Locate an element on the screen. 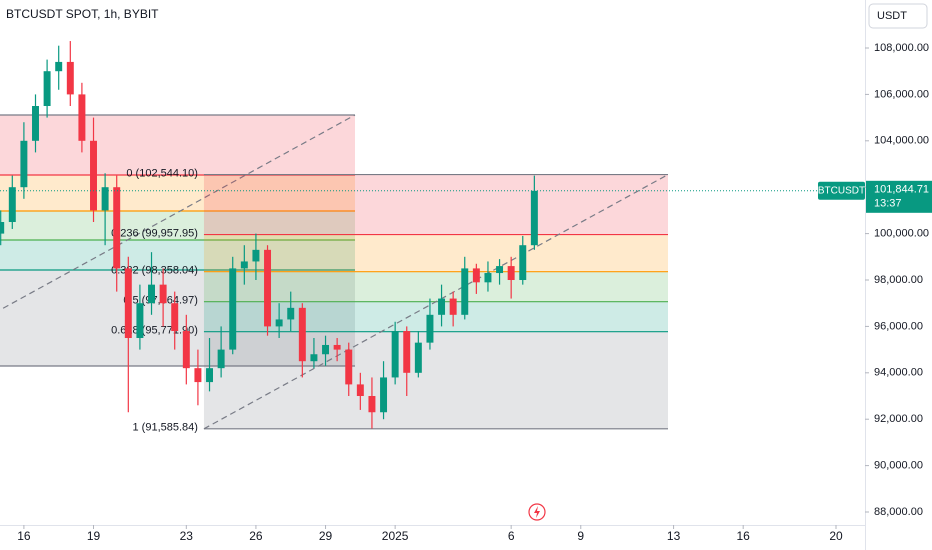 The width and height of the screenshot is (932, 550). y-tick-label: 104,000.00 is located at coordinates (901, 141).